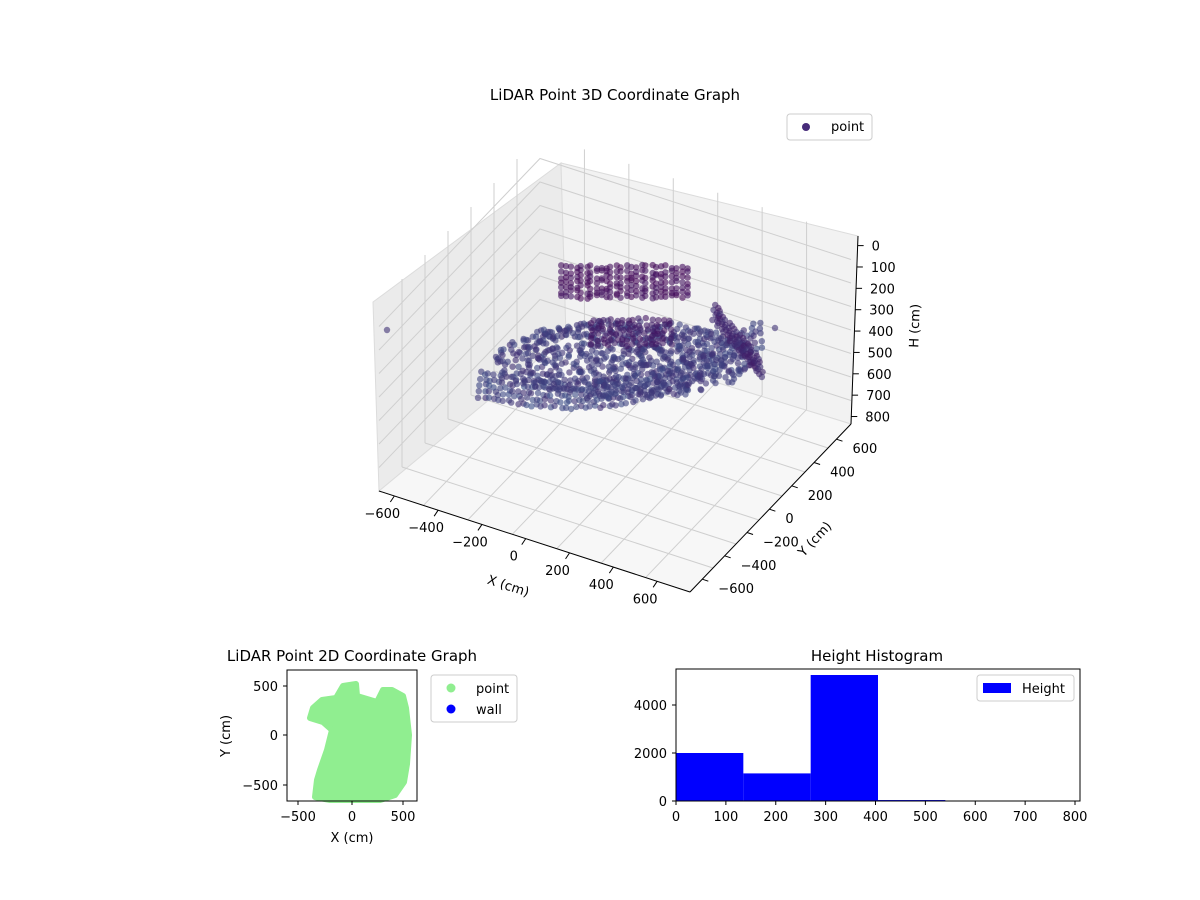 This screenshot has width=1200, height=900. Describe the element at coordinates (508, 587) in the screenshot. I see `x-axis-label-3d: X (cm)` at that location.